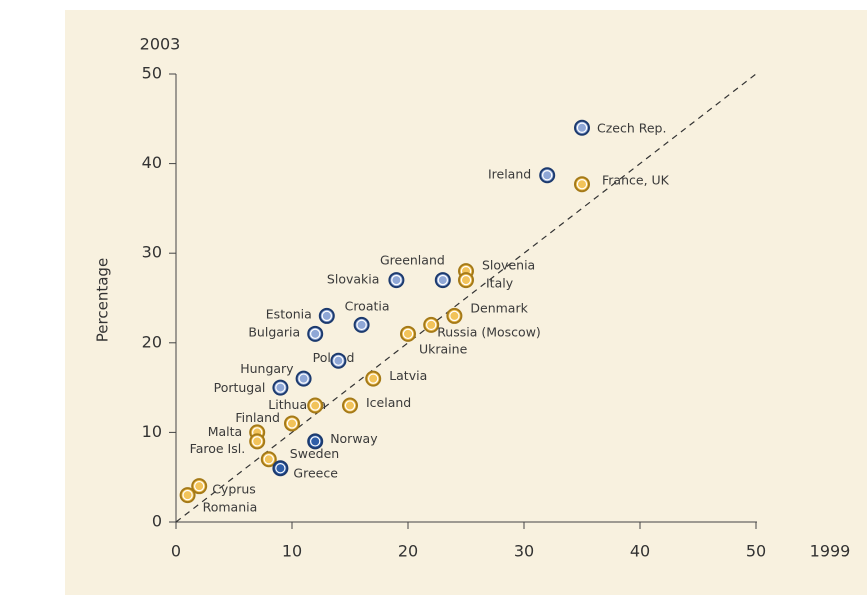 This screenshot has height=605, width=867. I want to click on point-label: Faroe Isl., so click(218, 448).